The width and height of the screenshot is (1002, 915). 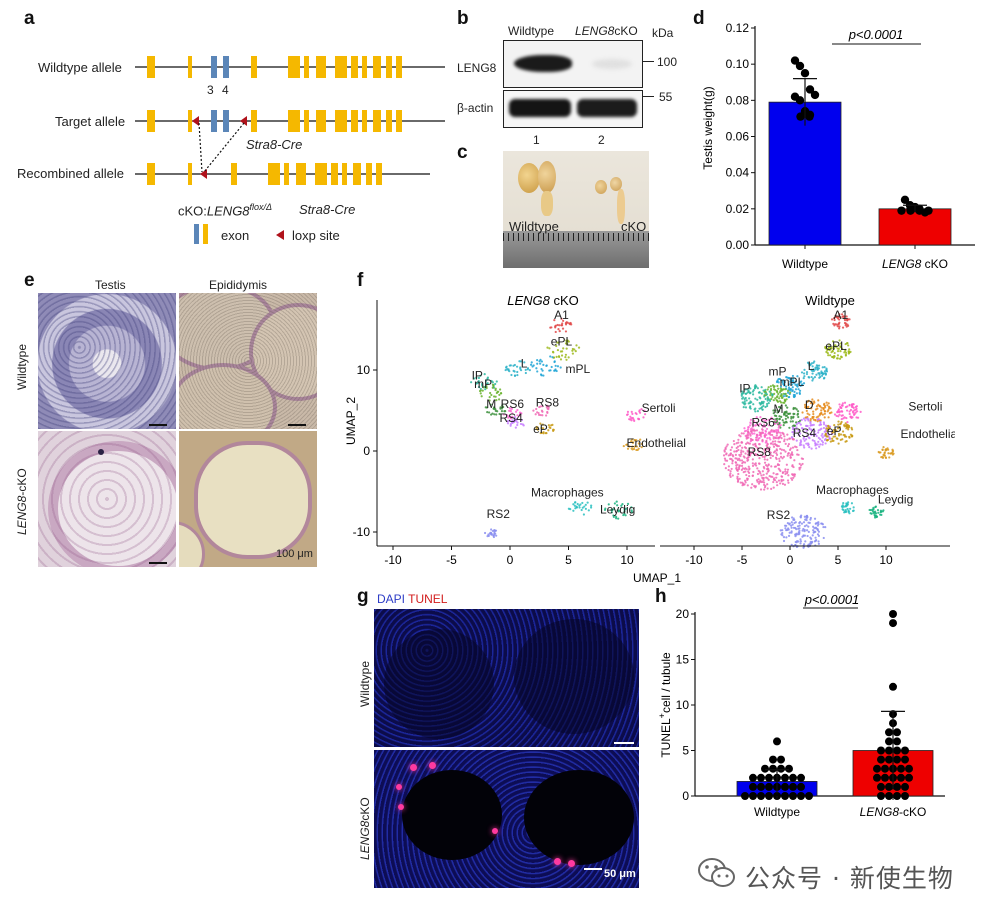 What do you see at coordinates (790, 560) in the screenshot?
I see `umap-x-tick-label: 0` at bounding box center [790, 560].